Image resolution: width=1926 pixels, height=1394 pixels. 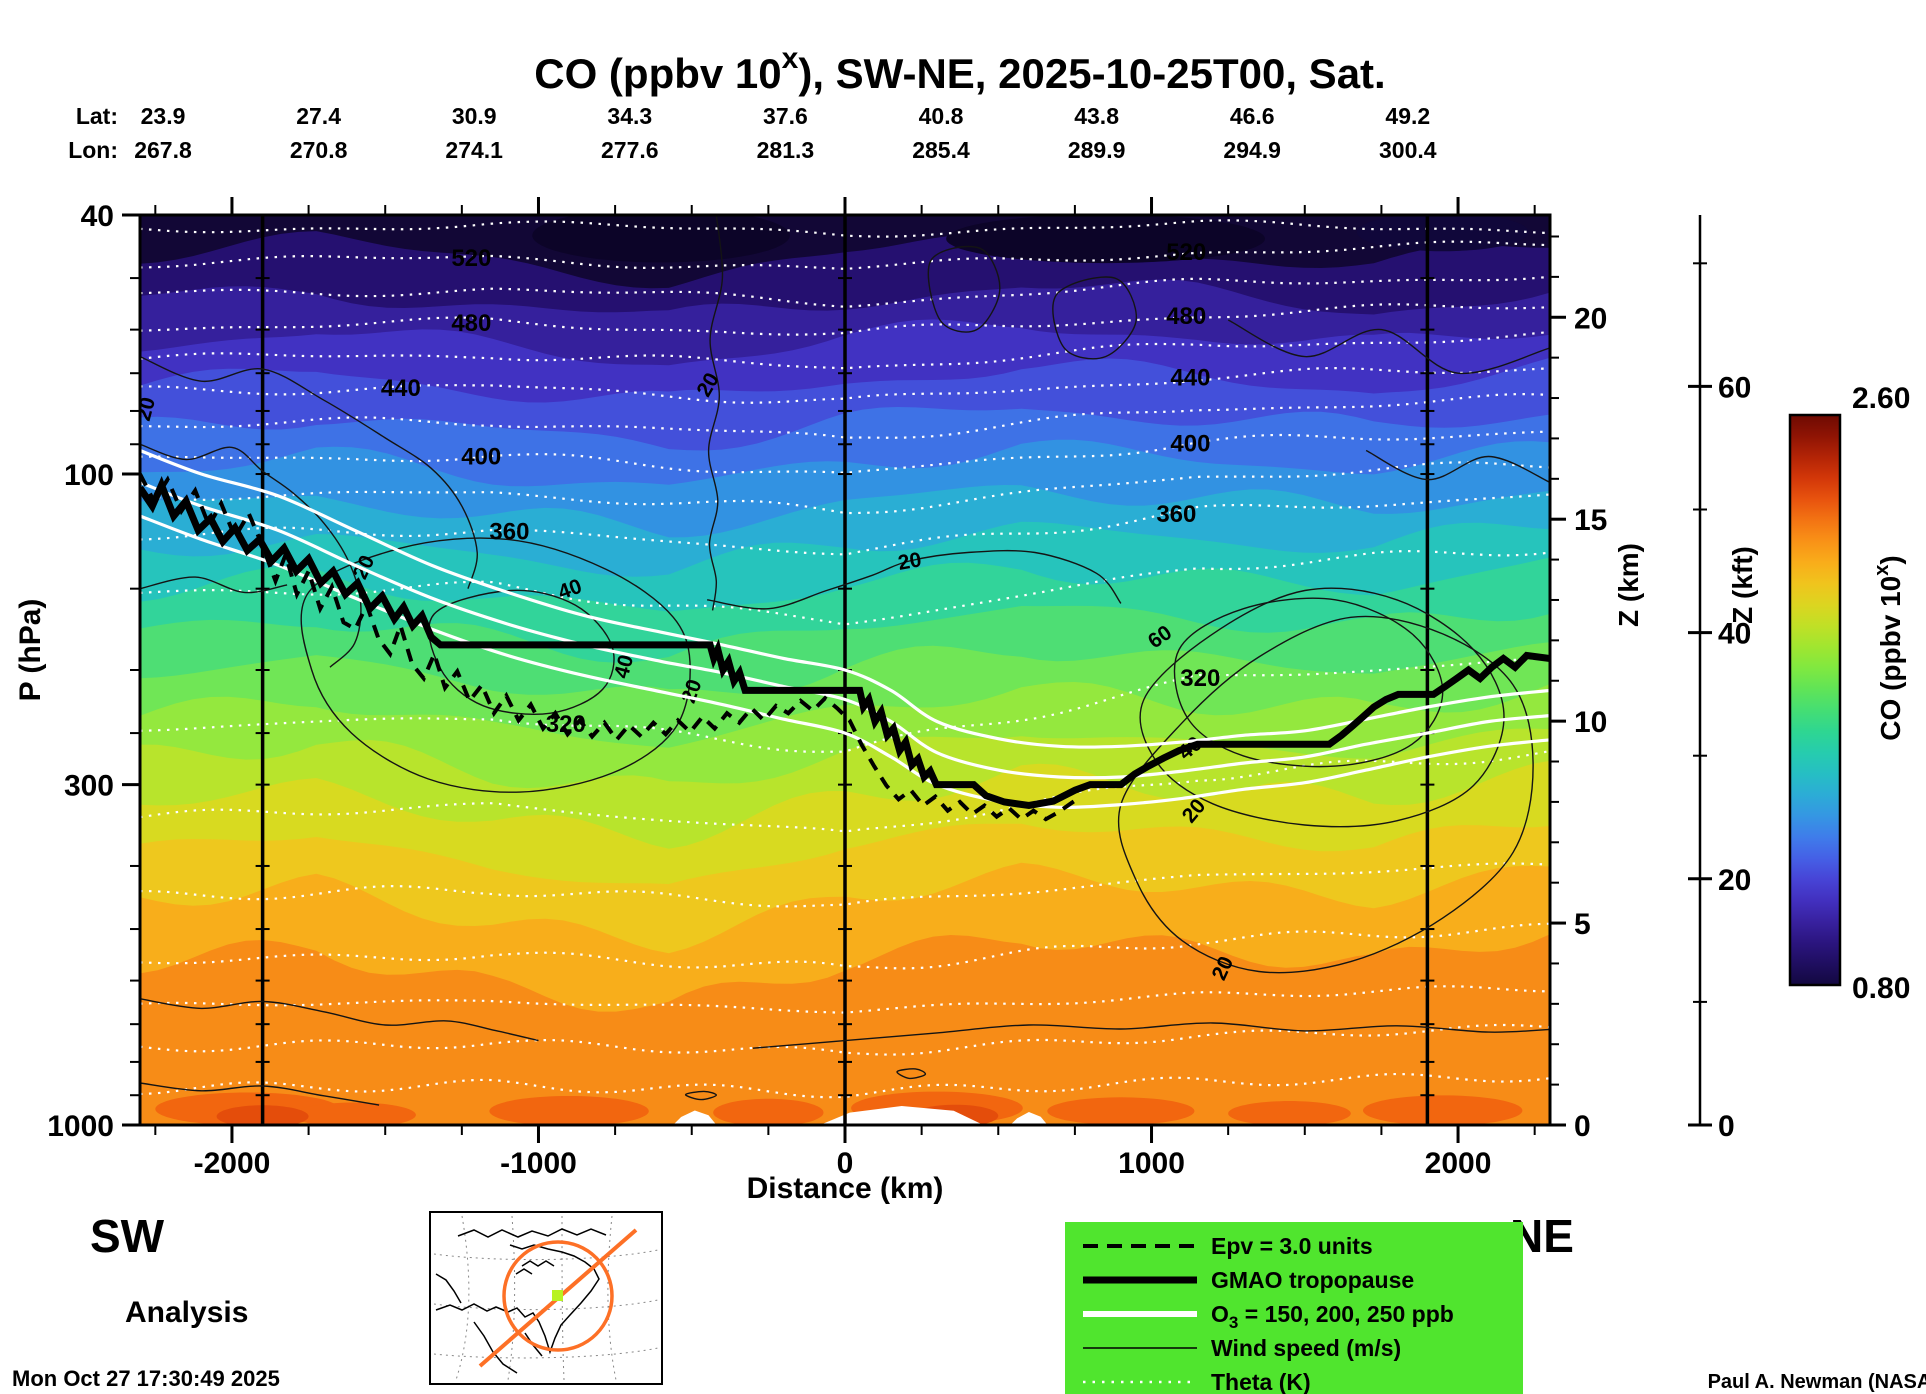 I want to click on pressure-tick-label: 40, so click(x=97, y=216).